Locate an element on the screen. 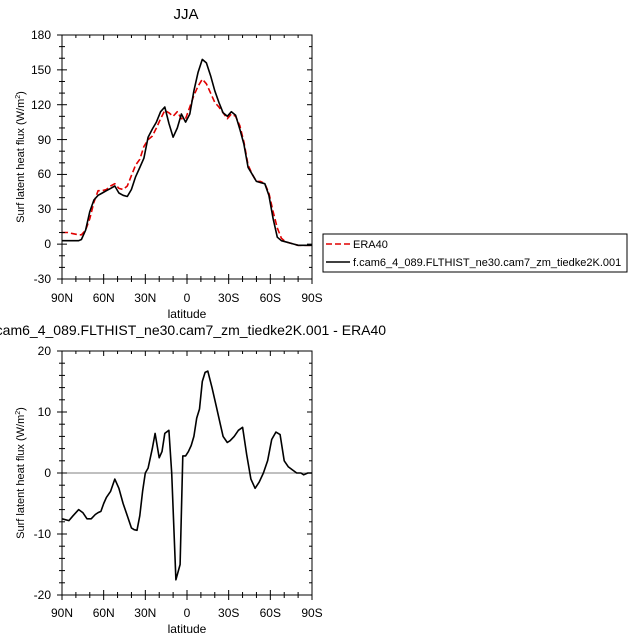 Image resolution: width=642 pixels, height=642 pixels. chart-bottom-y-axis-label: Surf latent heat flux (W/m2) is located at coordinates (21, 473).